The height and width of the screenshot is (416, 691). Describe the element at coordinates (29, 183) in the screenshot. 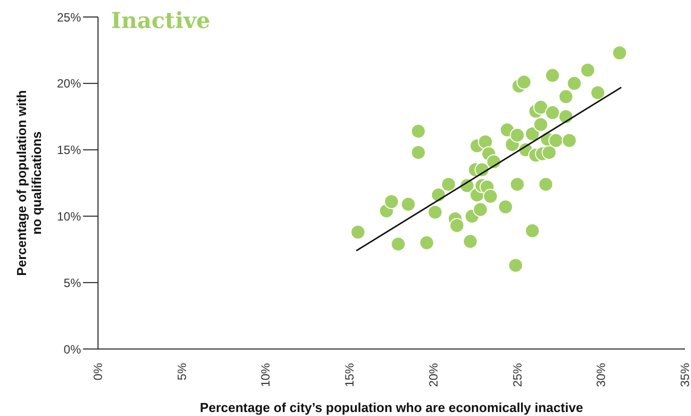

I see `y-axis-title: Percentage of population with no qualifications` at that location.